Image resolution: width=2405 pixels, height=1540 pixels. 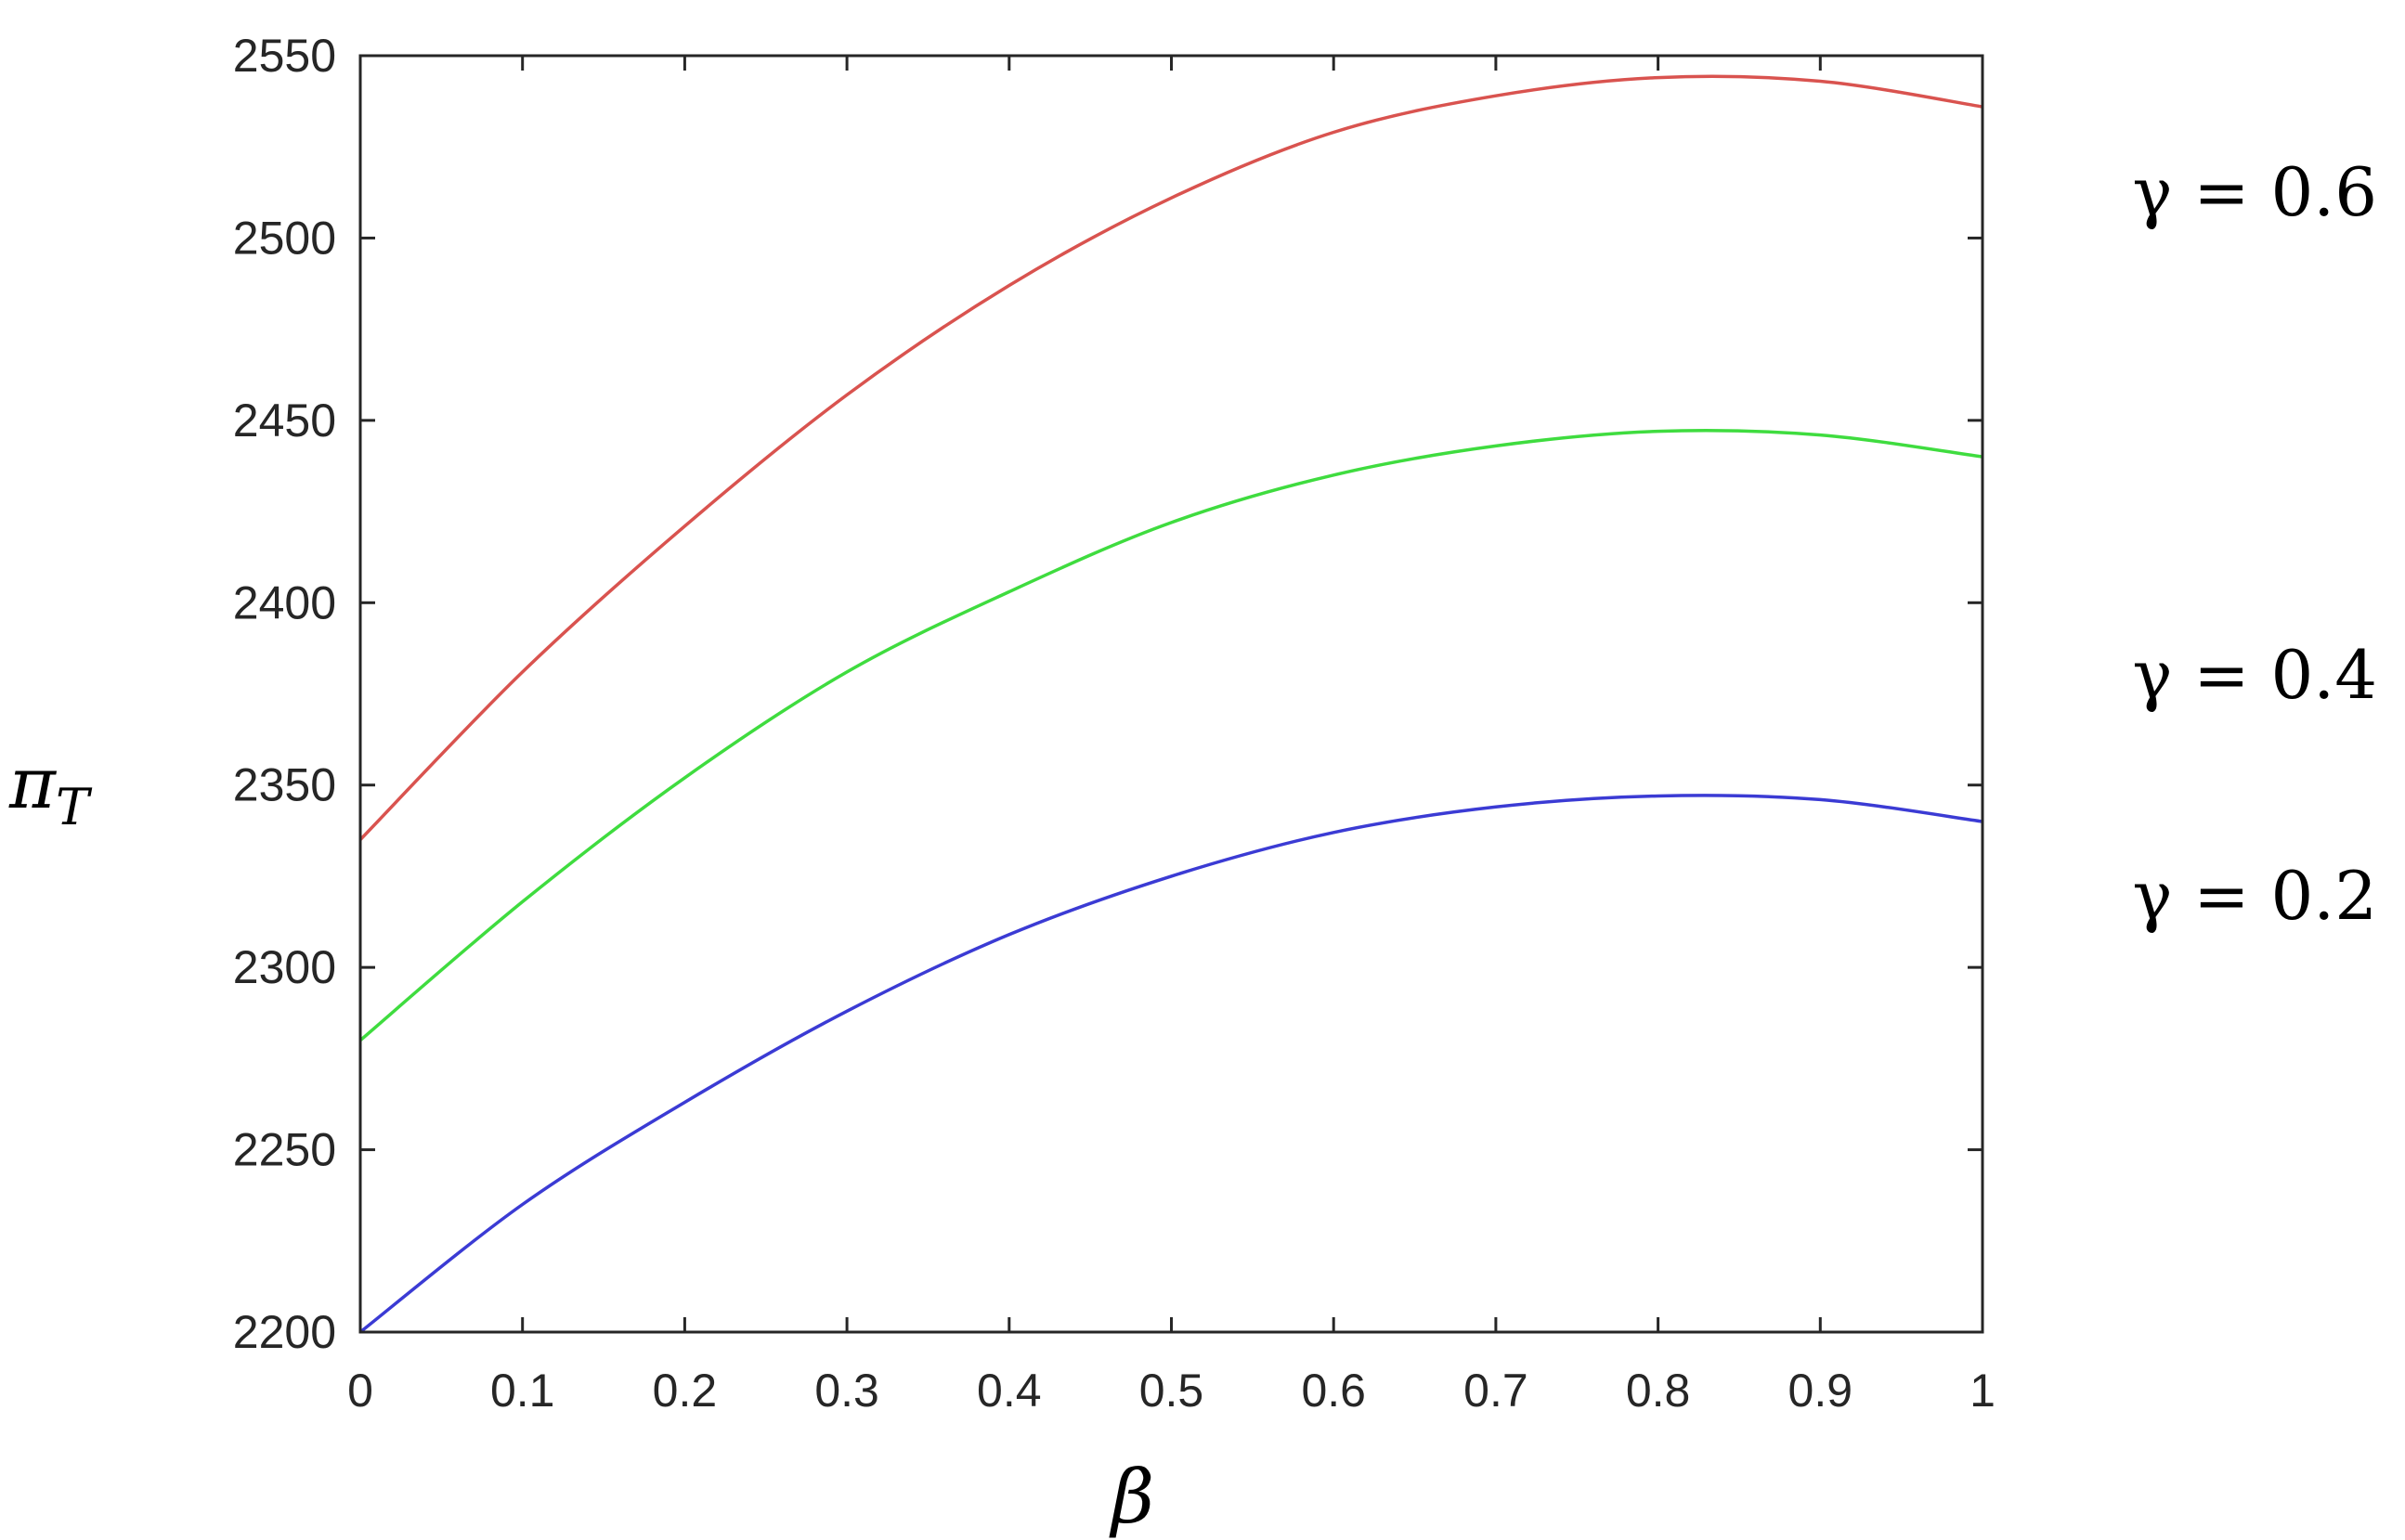 I want to click on x-tick-label-4: 0.4, so click(x=1010, y=1391).